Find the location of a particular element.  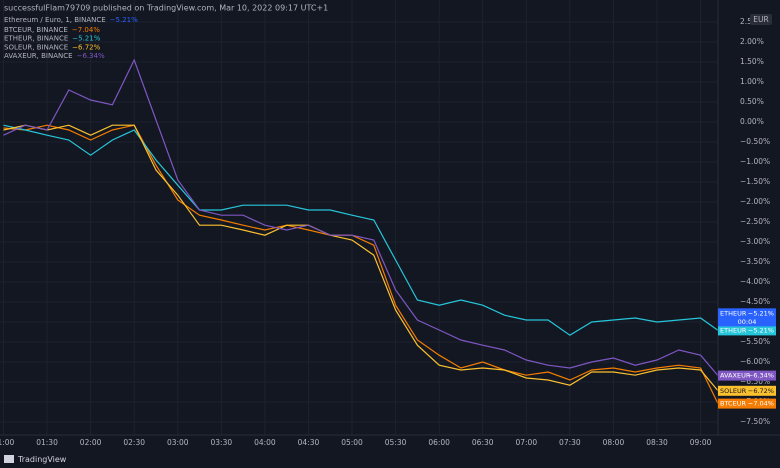

legend-main: Ethereum / Euro, 1, BINANCE is located at coordinates (55, 20).